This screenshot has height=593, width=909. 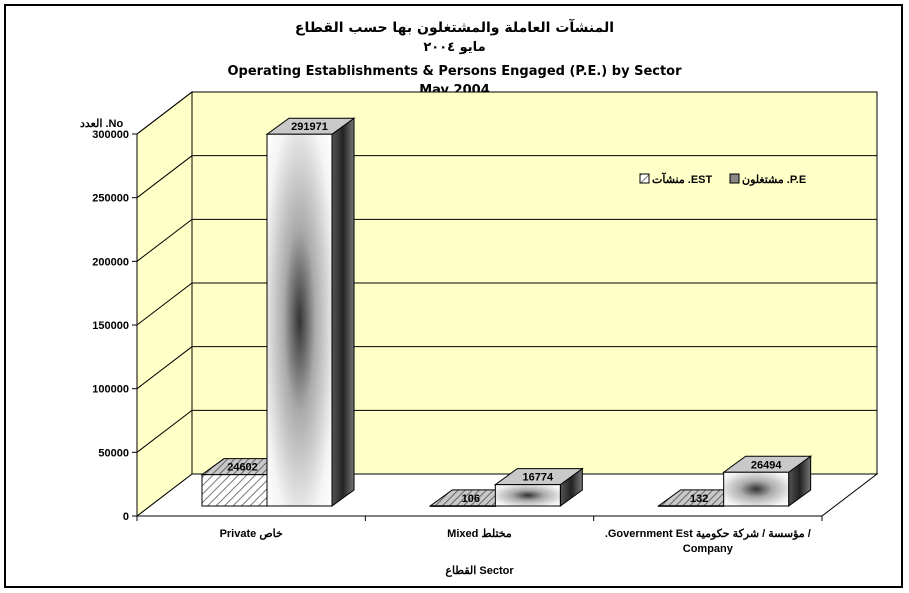 What do you see at coordinates (708, 534) in the screenshot?
I see `x-category-label: .Government Est مؤسسة / شركة حكومية /` at bounding box center [708, 534].